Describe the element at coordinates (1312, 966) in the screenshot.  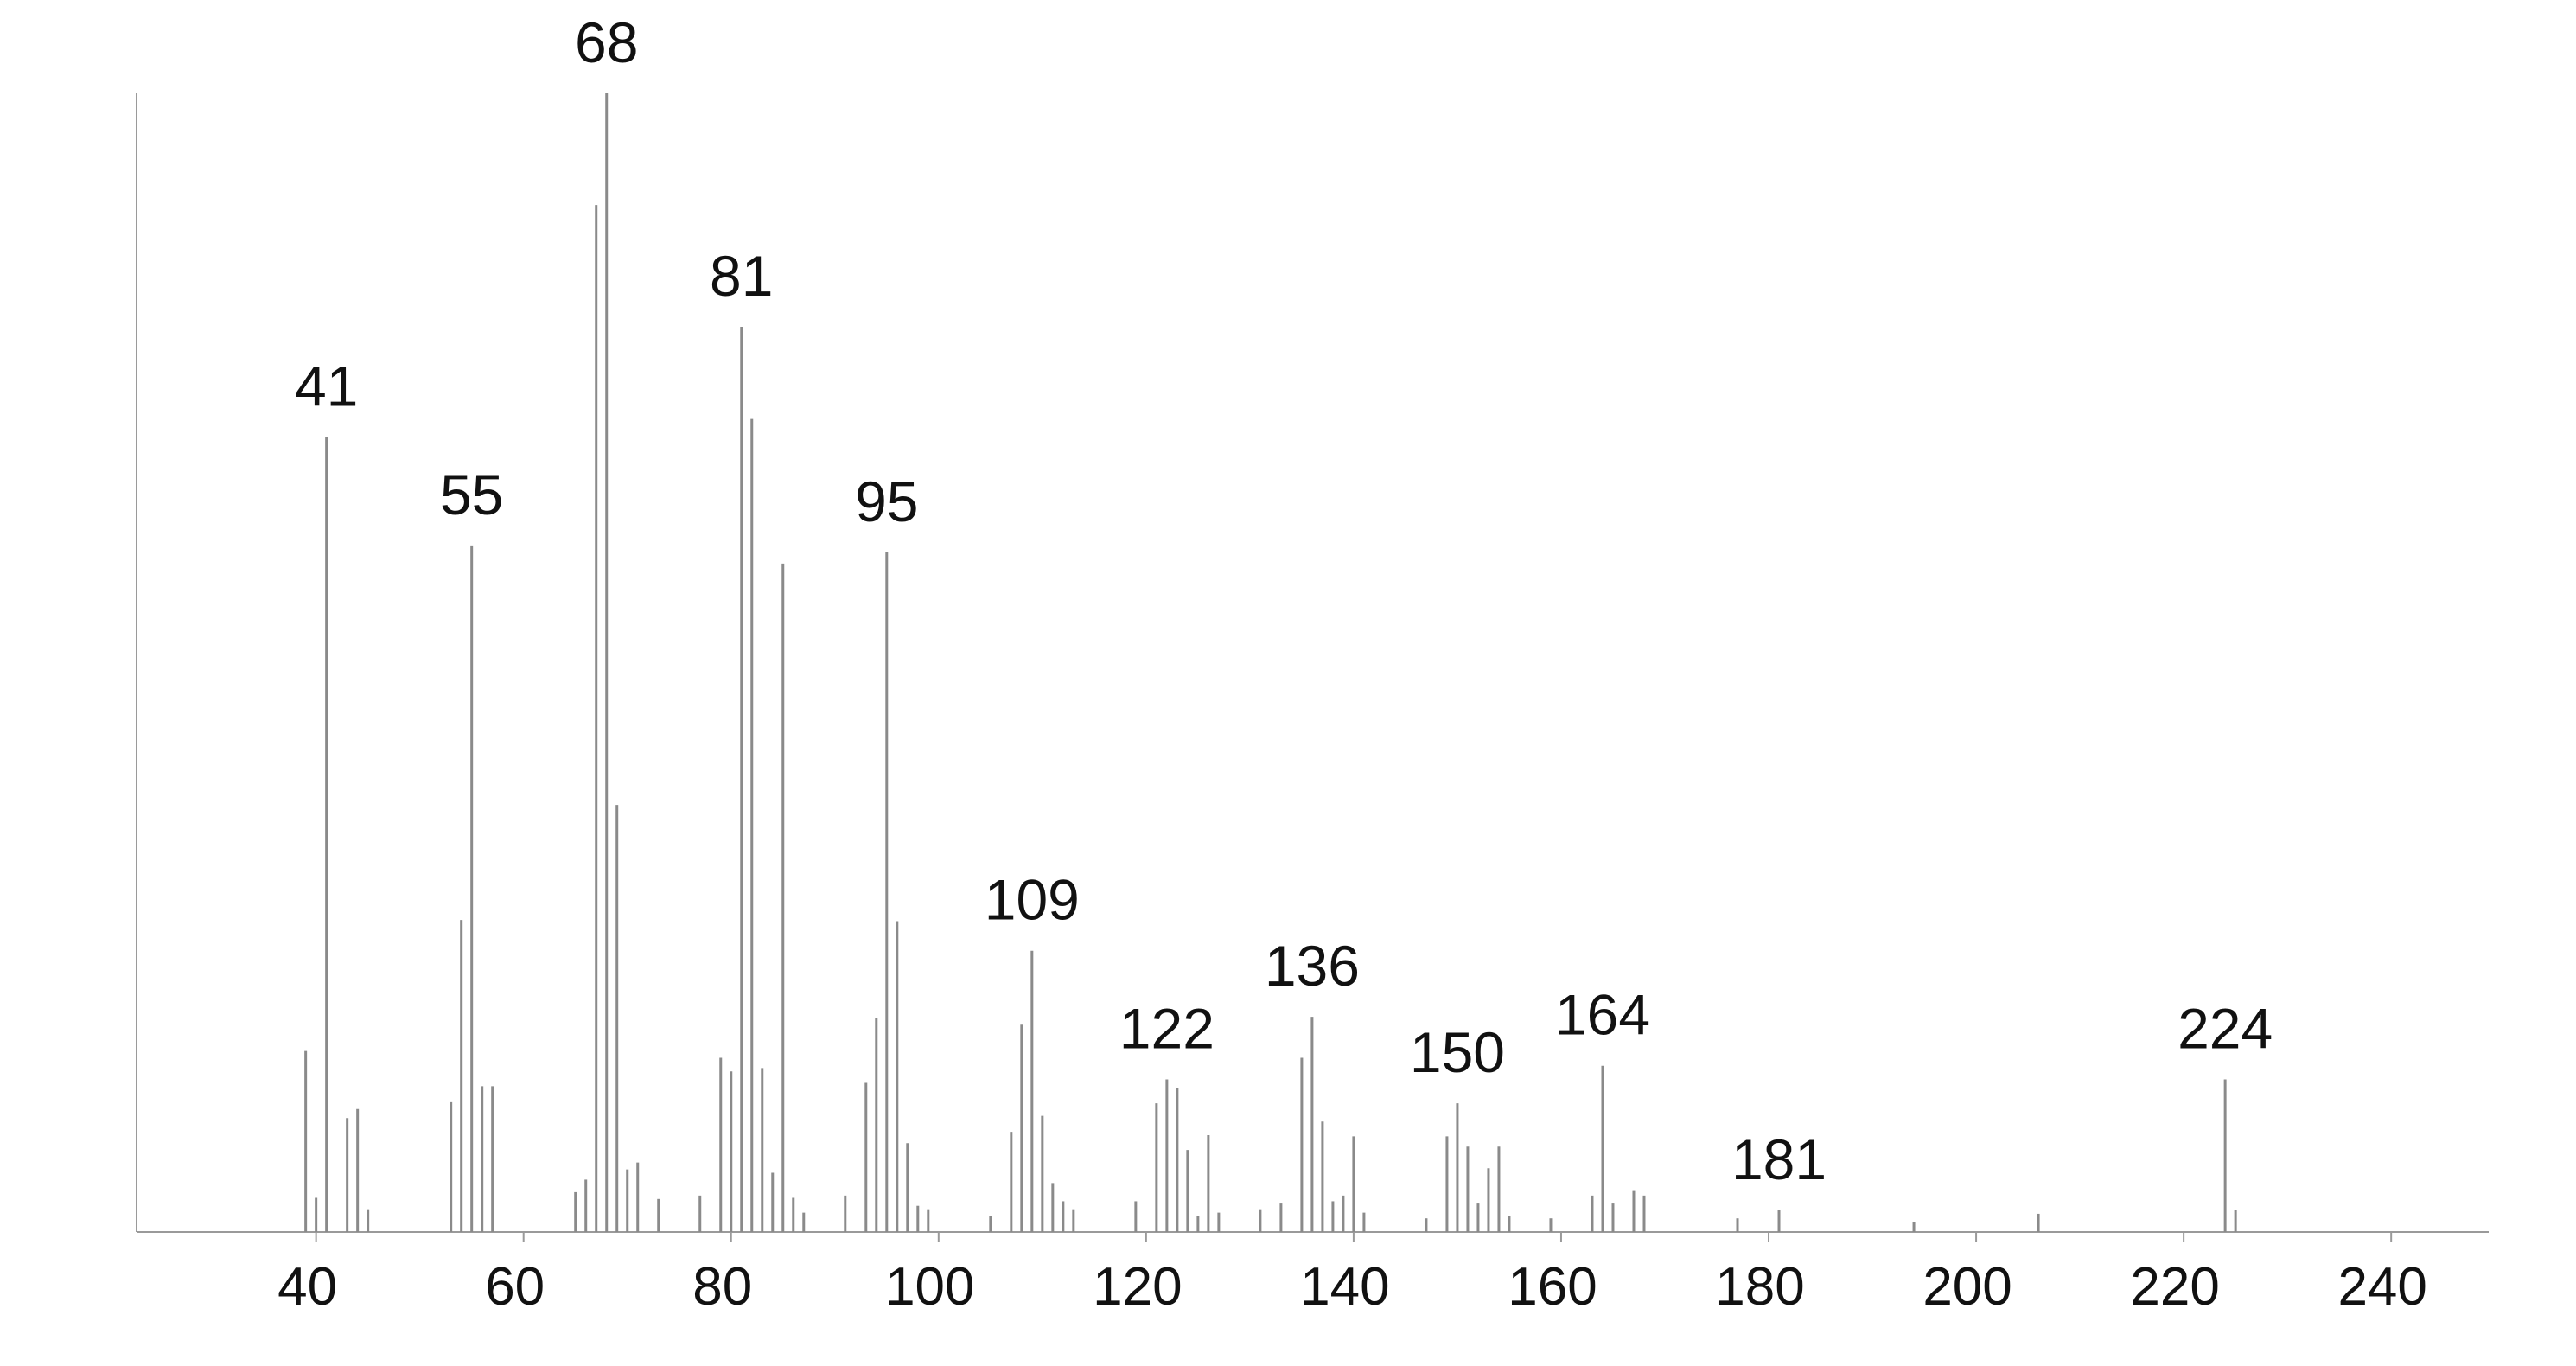
I see `peak-label: 136` at that location.